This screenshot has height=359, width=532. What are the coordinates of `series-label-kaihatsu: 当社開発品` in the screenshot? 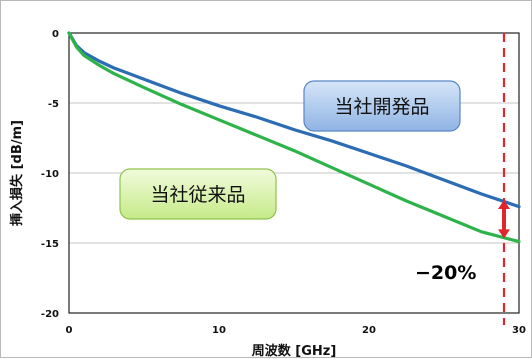 It's located at (382, 106).